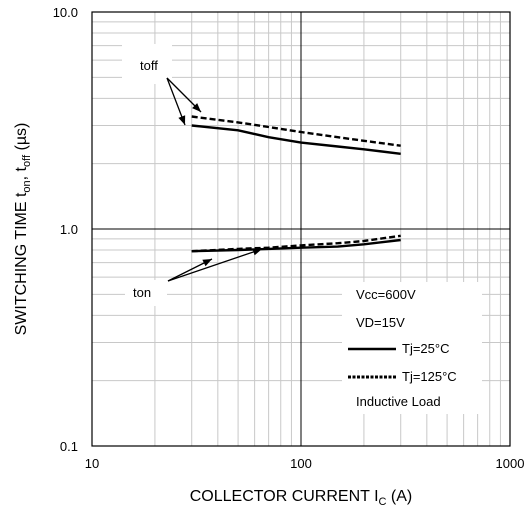 The height and width of the screenshot is (510, 528). What do you see at coordinates (196, 107) in the screenshot?
I see `toff-arrow-tj125-head` at bounding box center [196, 107].